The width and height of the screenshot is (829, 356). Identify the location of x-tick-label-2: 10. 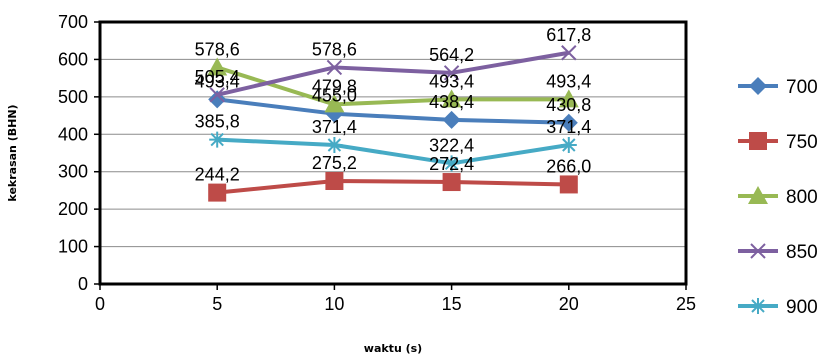
(334, 304).